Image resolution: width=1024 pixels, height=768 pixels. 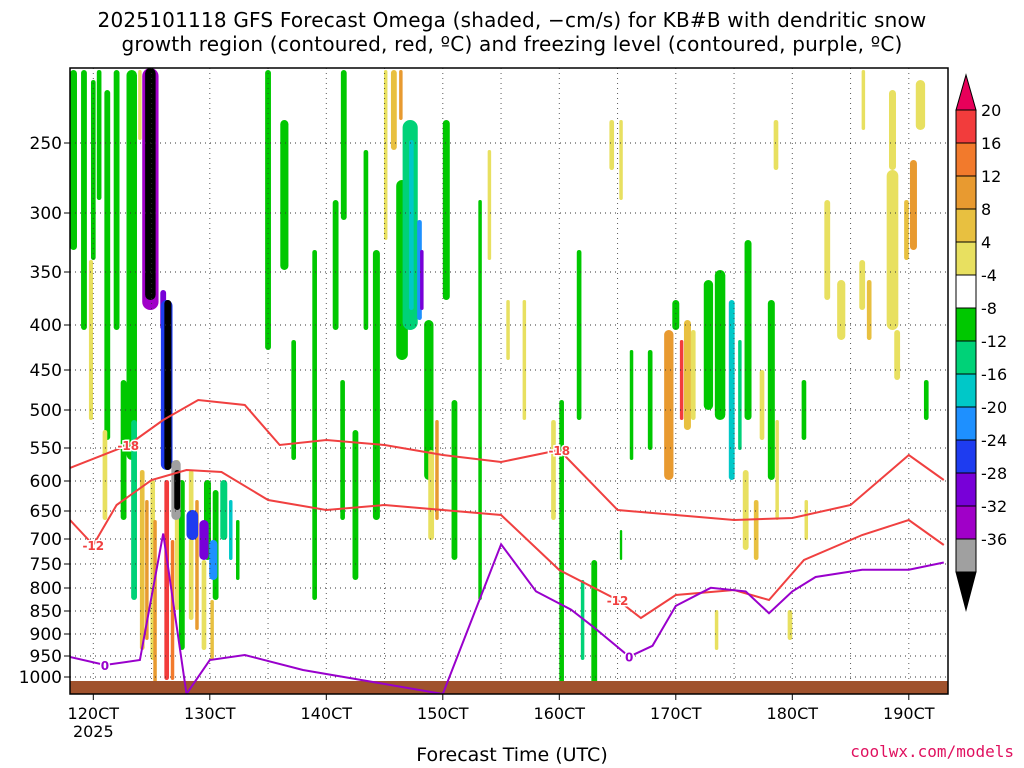 What do you see at coordinates (994, 440) in the screenshot?
I see `colorbar-label: -24` at bounding box center [994, 440].